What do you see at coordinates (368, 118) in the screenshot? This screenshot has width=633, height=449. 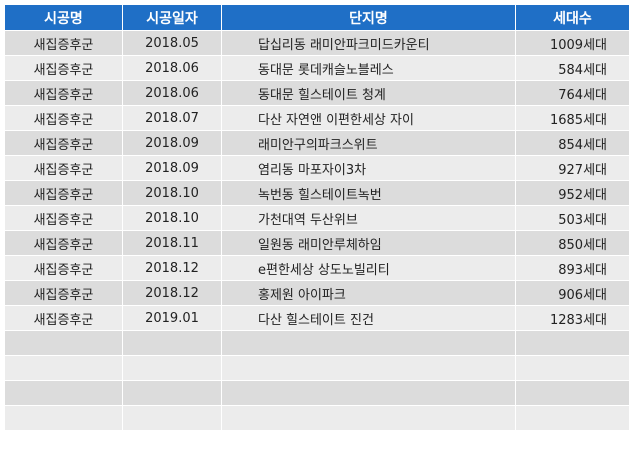 I see `cell-complex: 다산 자연앤 이편한세상 자이` at bounding box center [368, 118].